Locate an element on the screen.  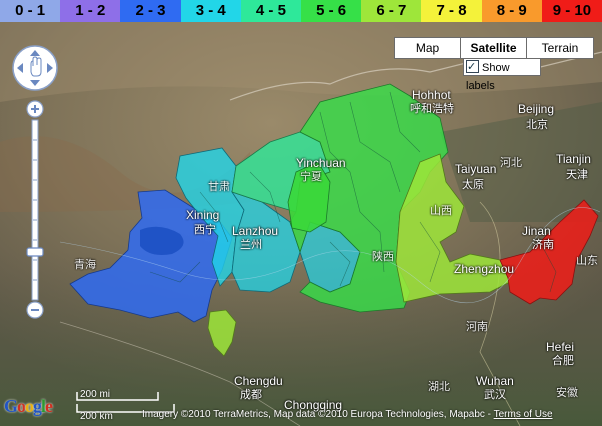
label-hohhot: Hohhot is located at coordinates (431, 95).